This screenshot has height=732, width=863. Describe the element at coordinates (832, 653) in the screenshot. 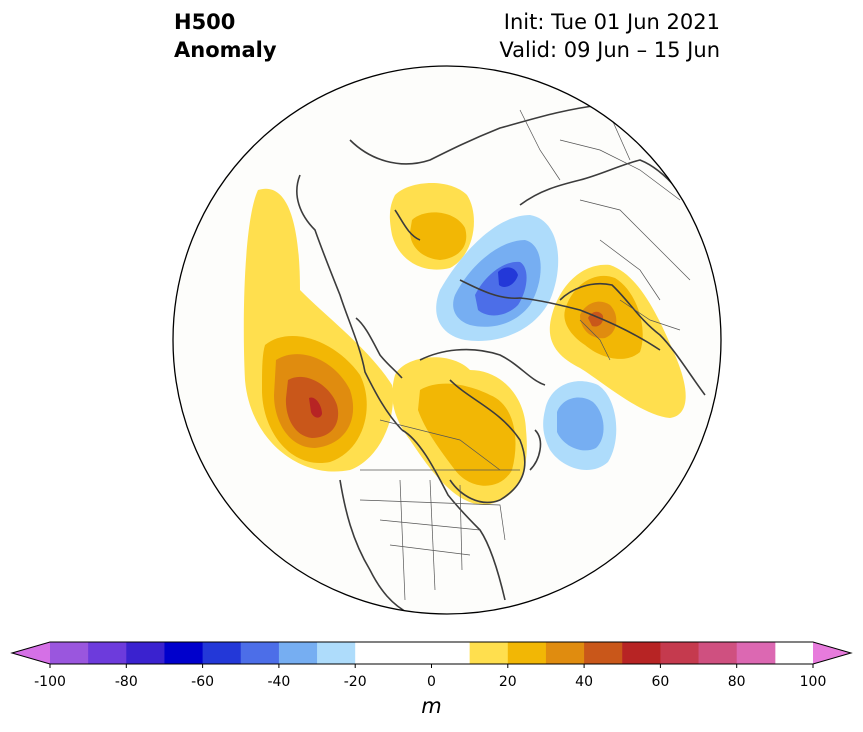

I see `colorbar-extend-max` at that location.